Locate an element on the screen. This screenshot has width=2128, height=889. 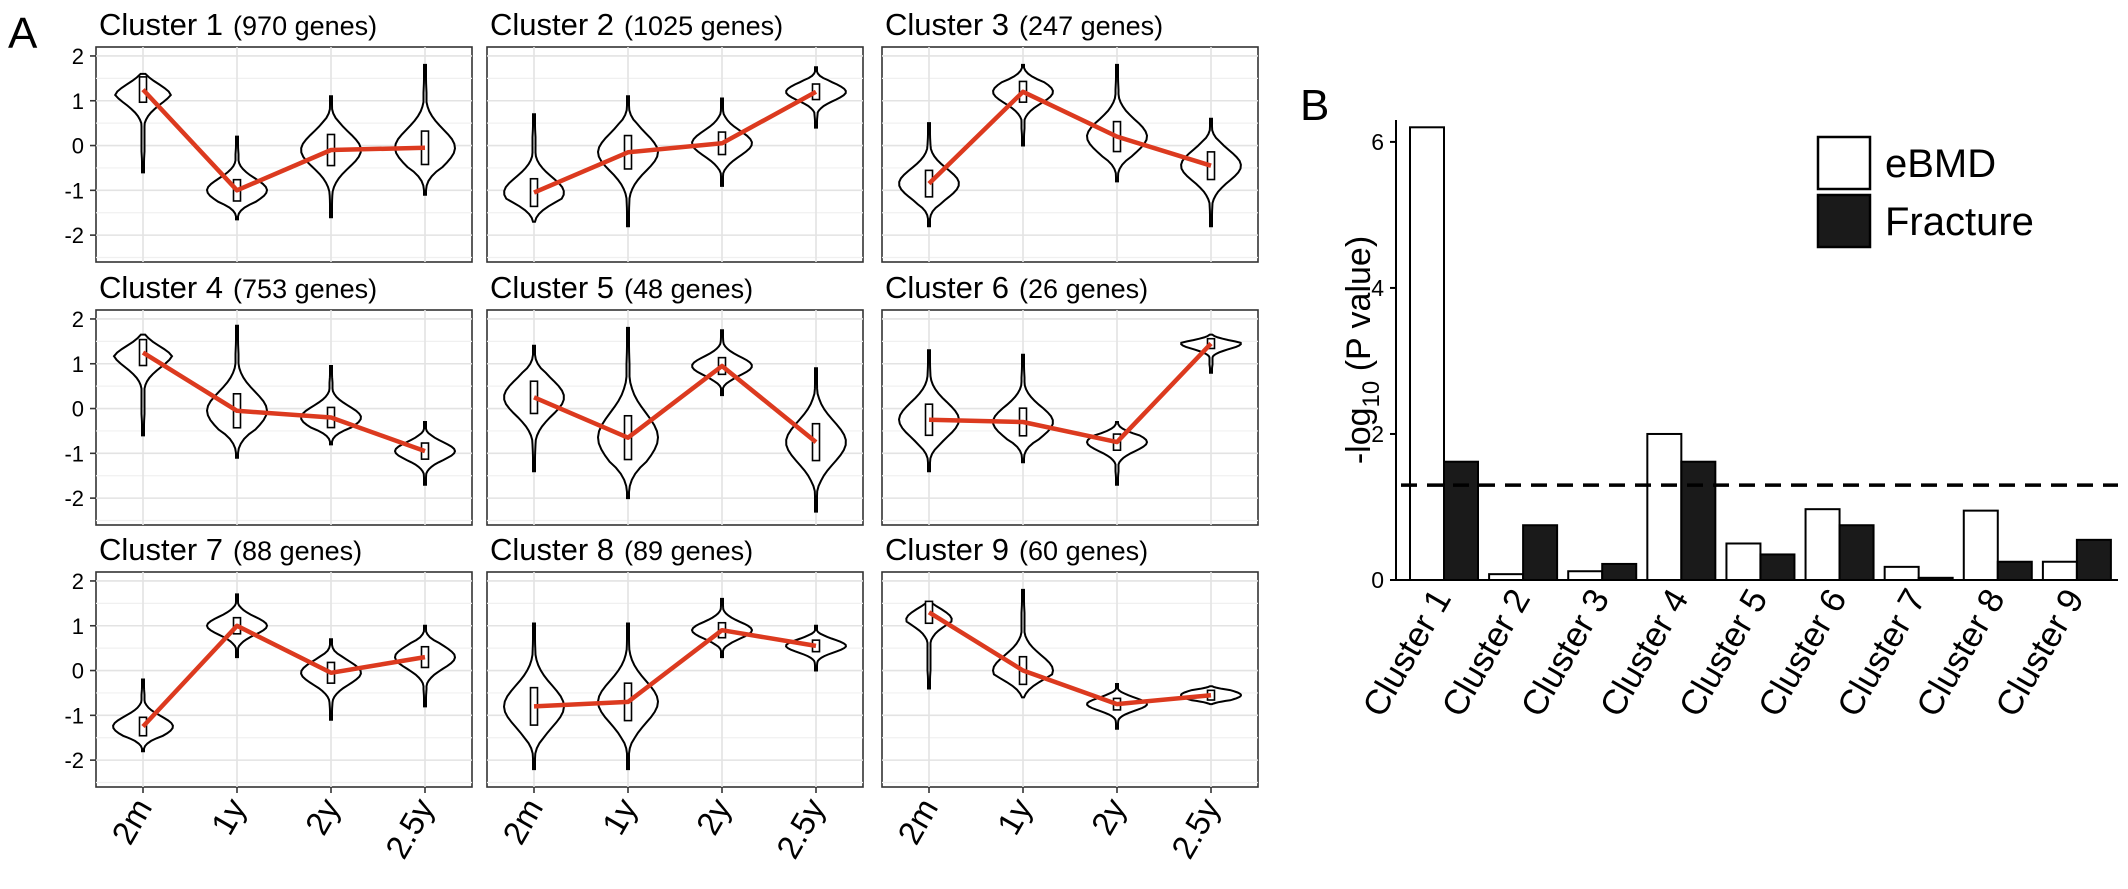
panel-title-count: (1025 genes) is located at coordinates (703, 26).